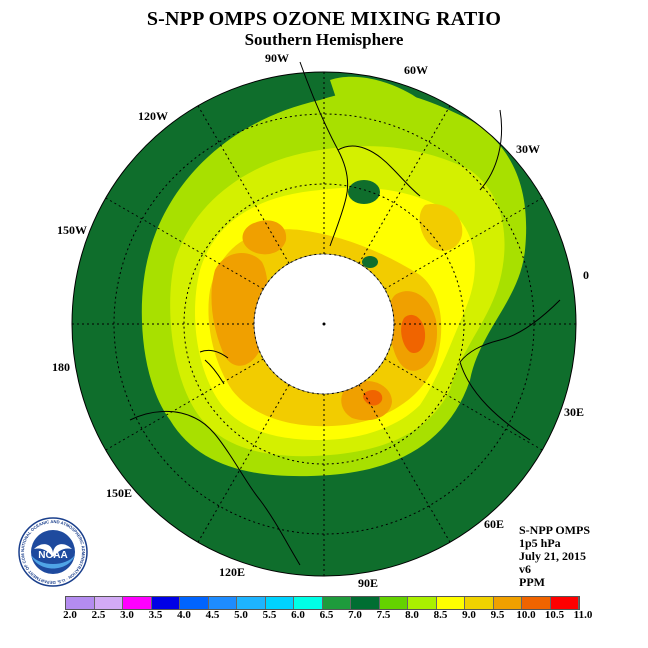 The width and height of the screenshot is (648, 648). I want to click on map-title: S-NPP OMPS OZONE MIXING RATIO, so click(324, 19).